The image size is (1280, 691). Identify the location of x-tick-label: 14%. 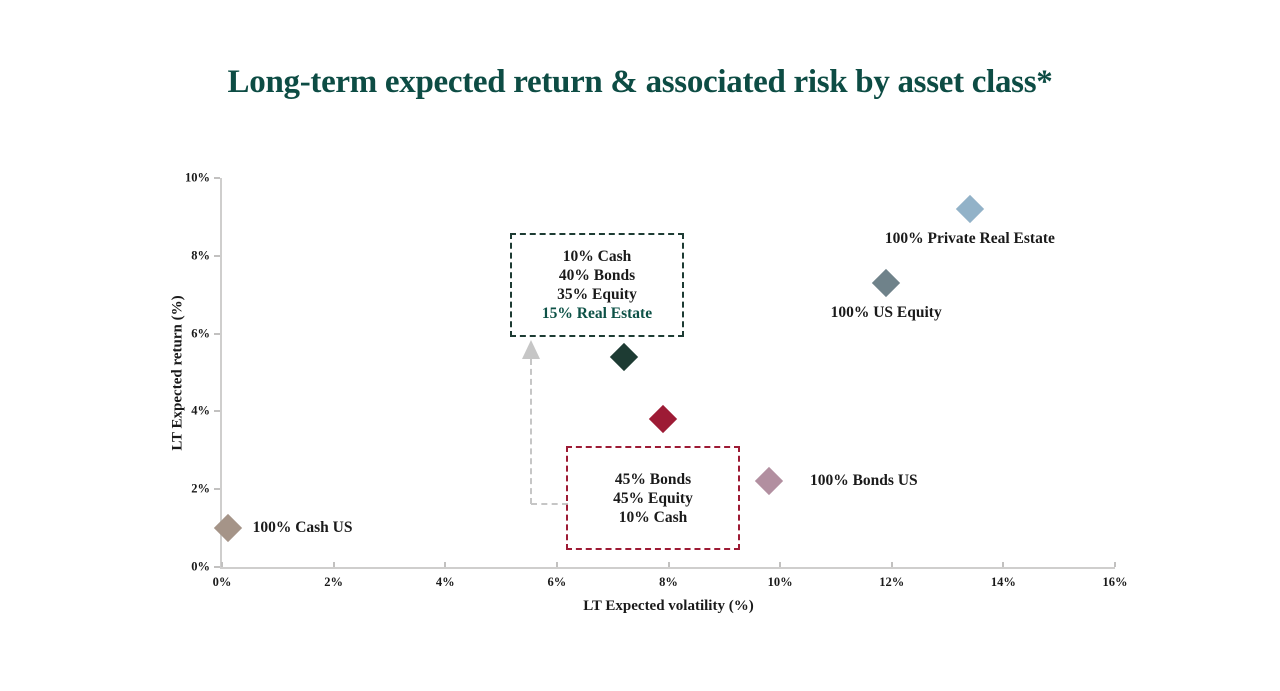
(1003, 582).